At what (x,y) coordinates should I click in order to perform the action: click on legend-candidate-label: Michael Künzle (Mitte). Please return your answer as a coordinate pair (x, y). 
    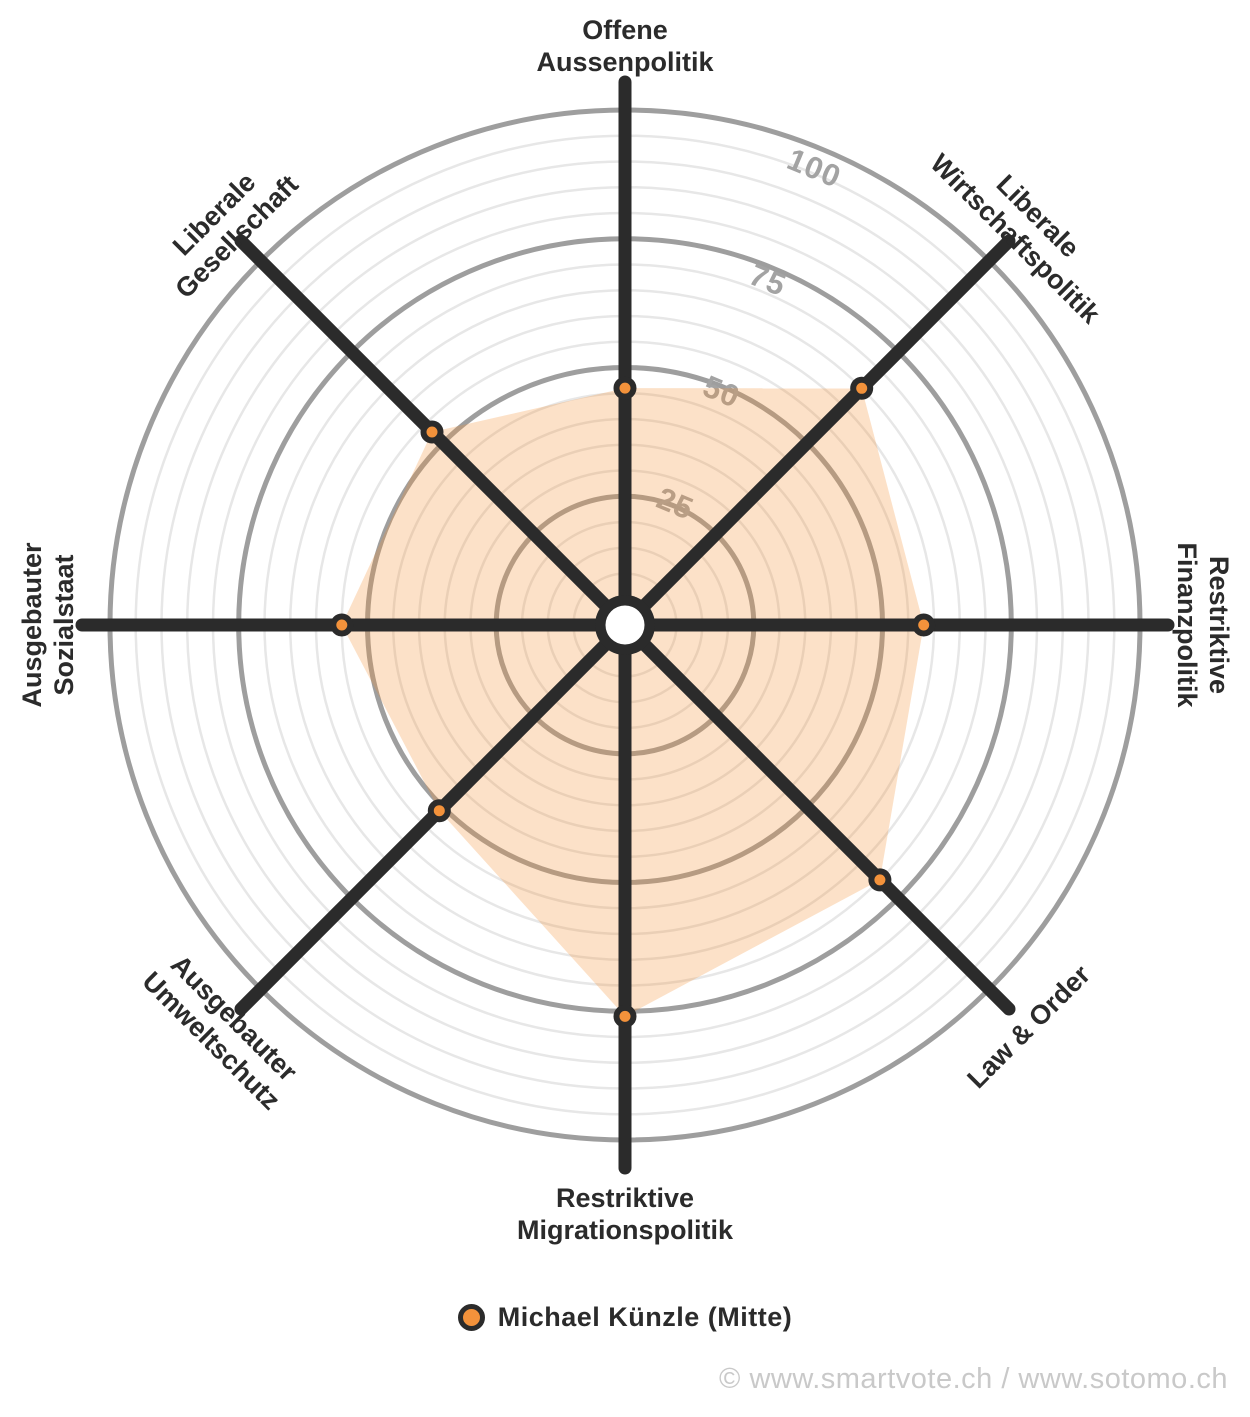
    Looking at the image, I should click on (645, 1317).